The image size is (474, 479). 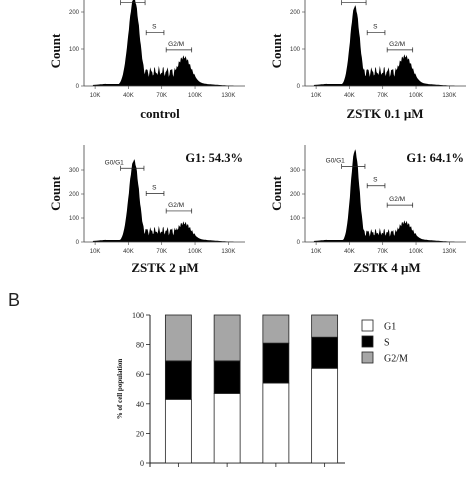 I want to click on condition-label: ZSTK 0.1 μM, so click(x=384, y=113).